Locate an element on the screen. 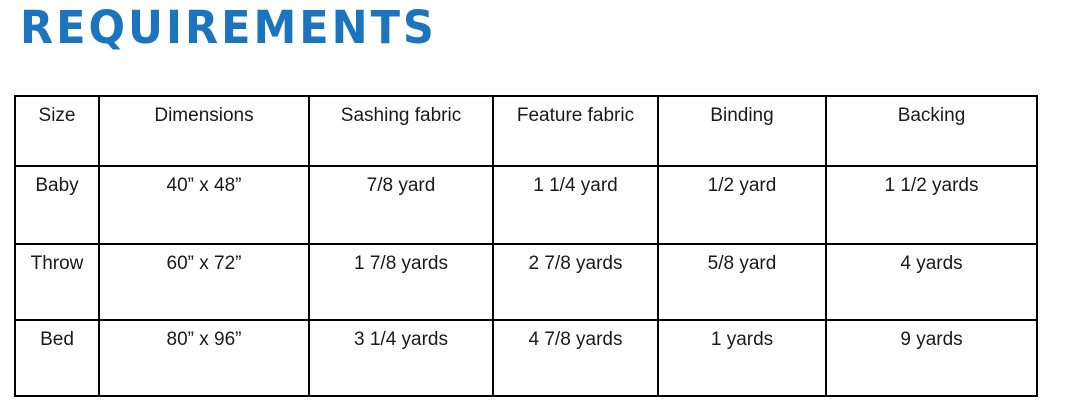 The height and width of the screenshot is (412, 1075). cell-baby-binding: 1/2 yard is located at coordinates (742, 205).